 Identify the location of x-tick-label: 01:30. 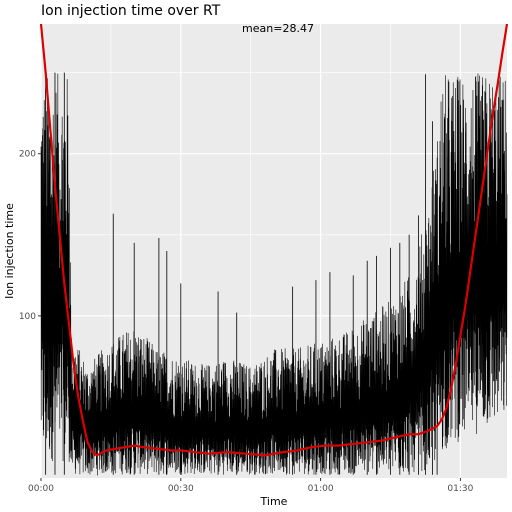
(460, 489).